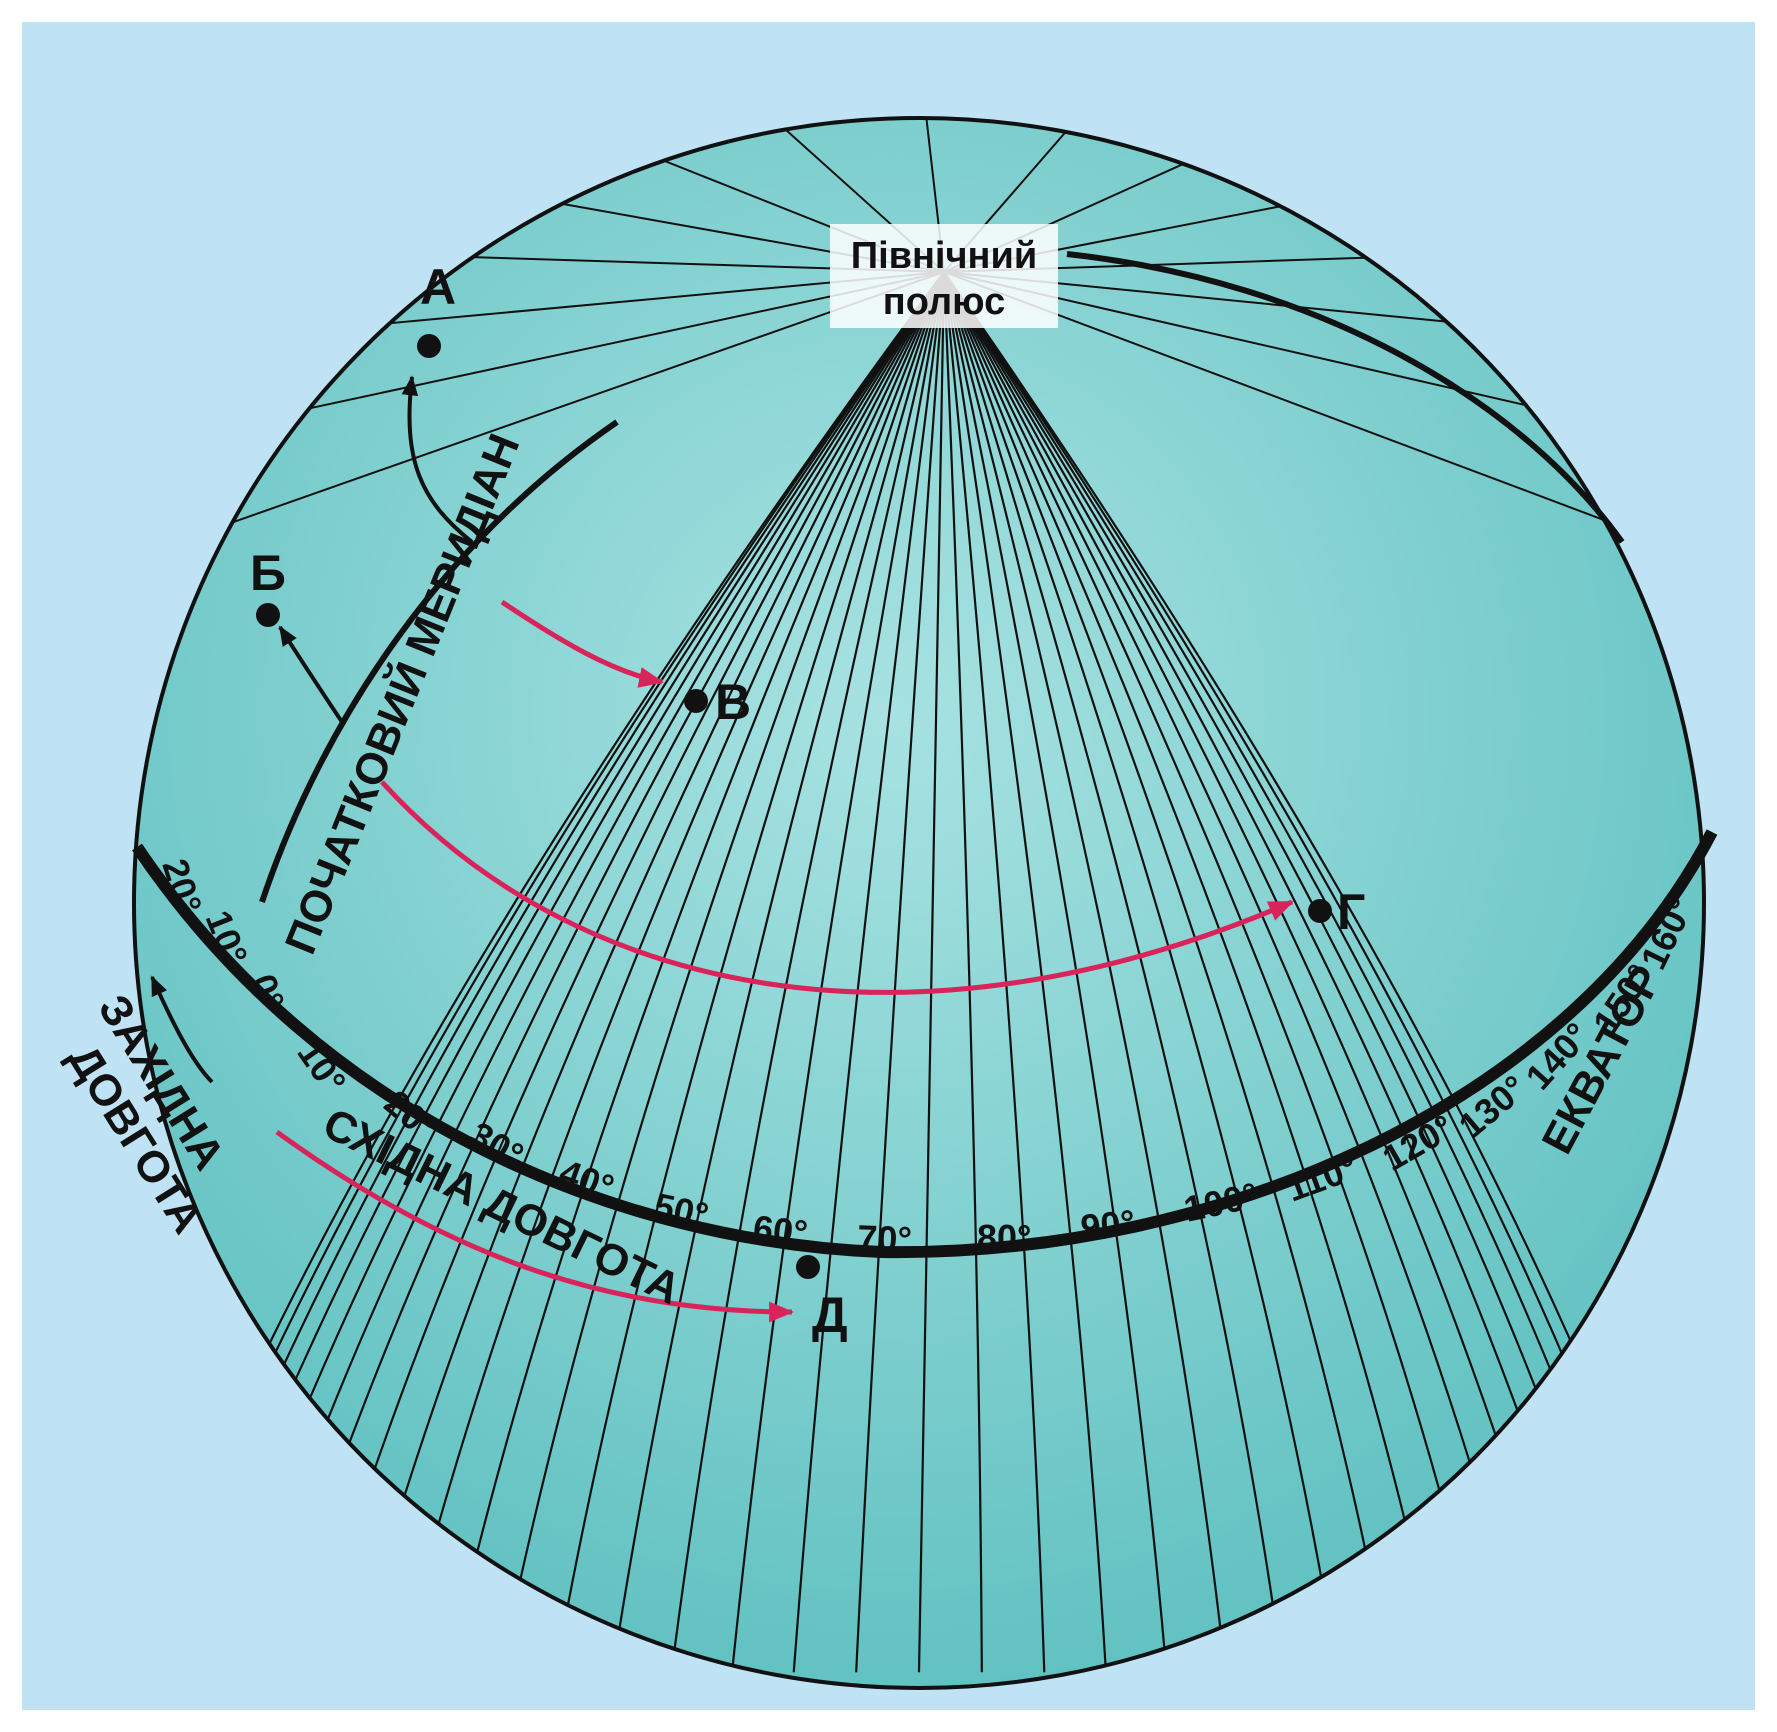 The image size is (1777, 1732). Describe the element at coordinates (696, 701) in the screenshot. I see `point-v-dot` at that location.